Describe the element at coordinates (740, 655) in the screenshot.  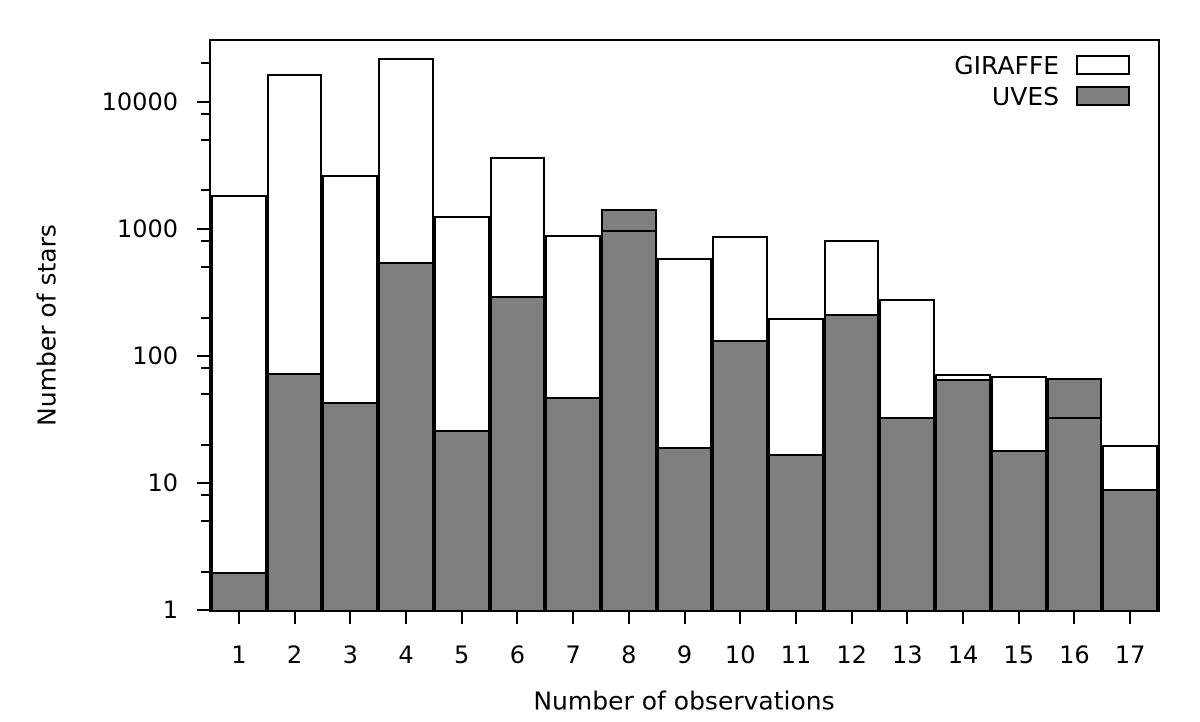
I see `x-tick-label: 10` at that location.